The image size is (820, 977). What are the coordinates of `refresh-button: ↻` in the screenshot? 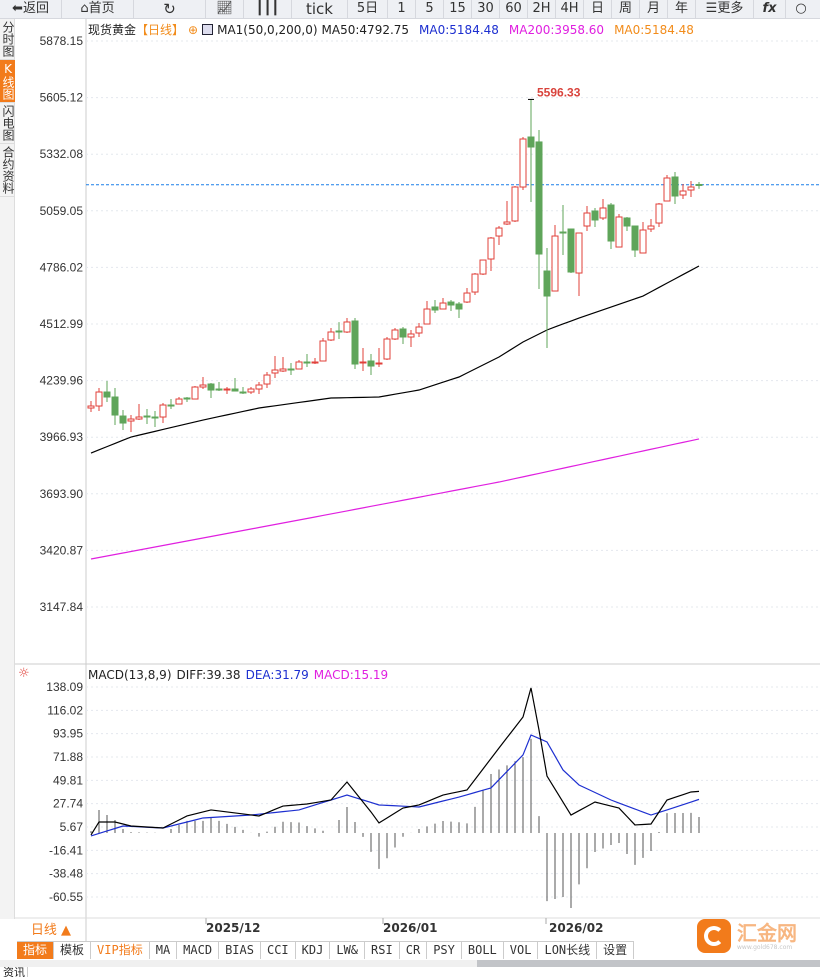 It's located at (170, 9).